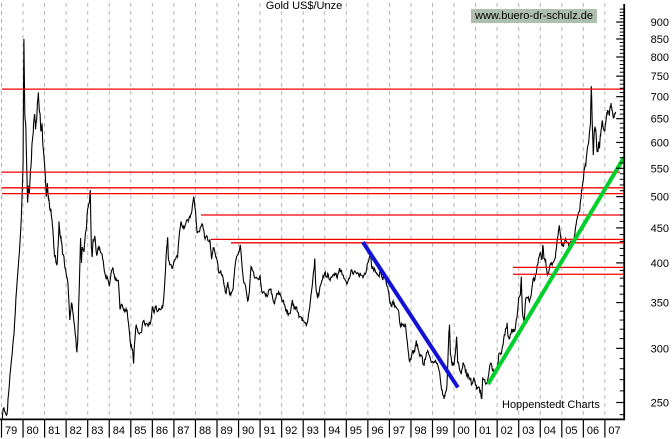 The height and width of the screenshot is (439, 672). I want to click on y-axis-label: 450, so click(660, 229).